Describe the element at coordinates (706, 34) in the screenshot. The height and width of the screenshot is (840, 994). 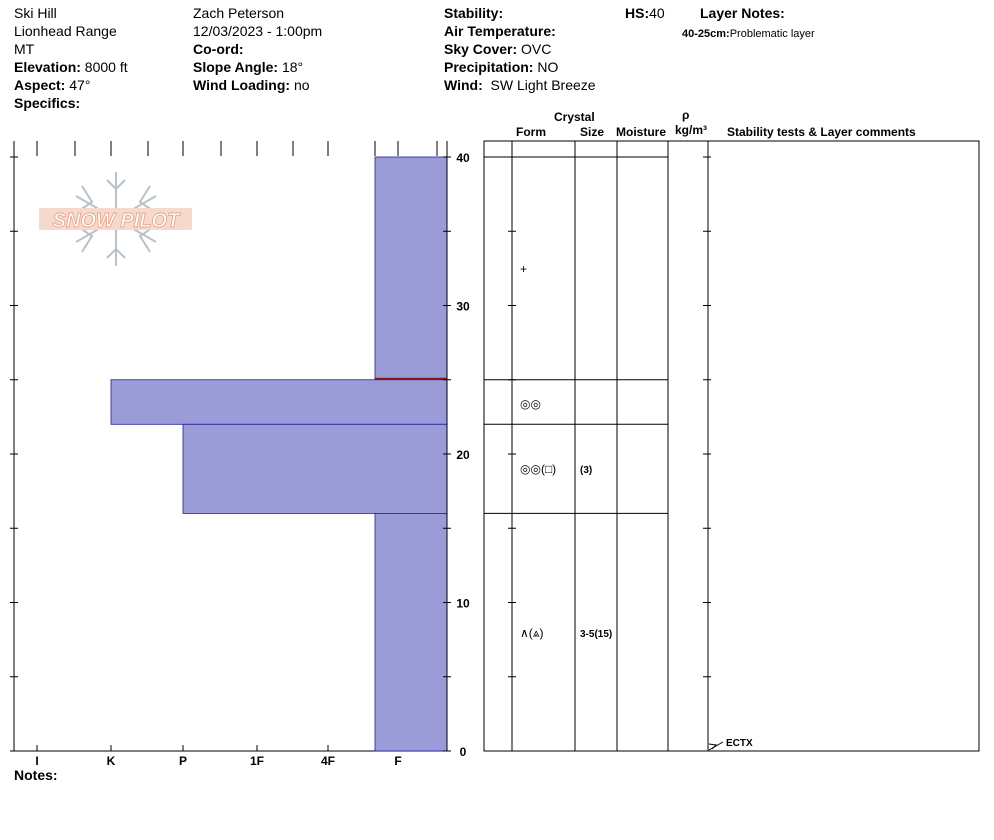
I see `layer-note-range: 40-25cm:` at that location.